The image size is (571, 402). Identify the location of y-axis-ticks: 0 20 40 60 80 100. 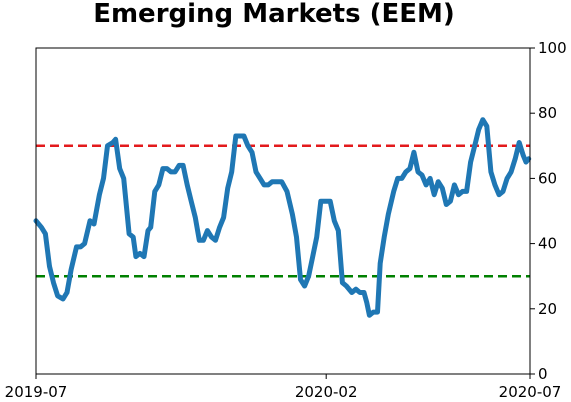
(548, 211).